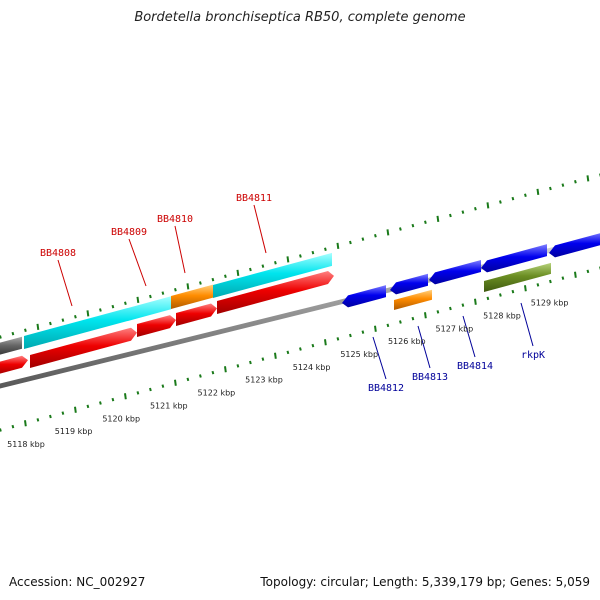 The height and width of the screenshot is (600, 600). Describe the element at coordinates (121, 418) in the screenshot. I see `scale-tick-label: 5120 kbp` at that location.